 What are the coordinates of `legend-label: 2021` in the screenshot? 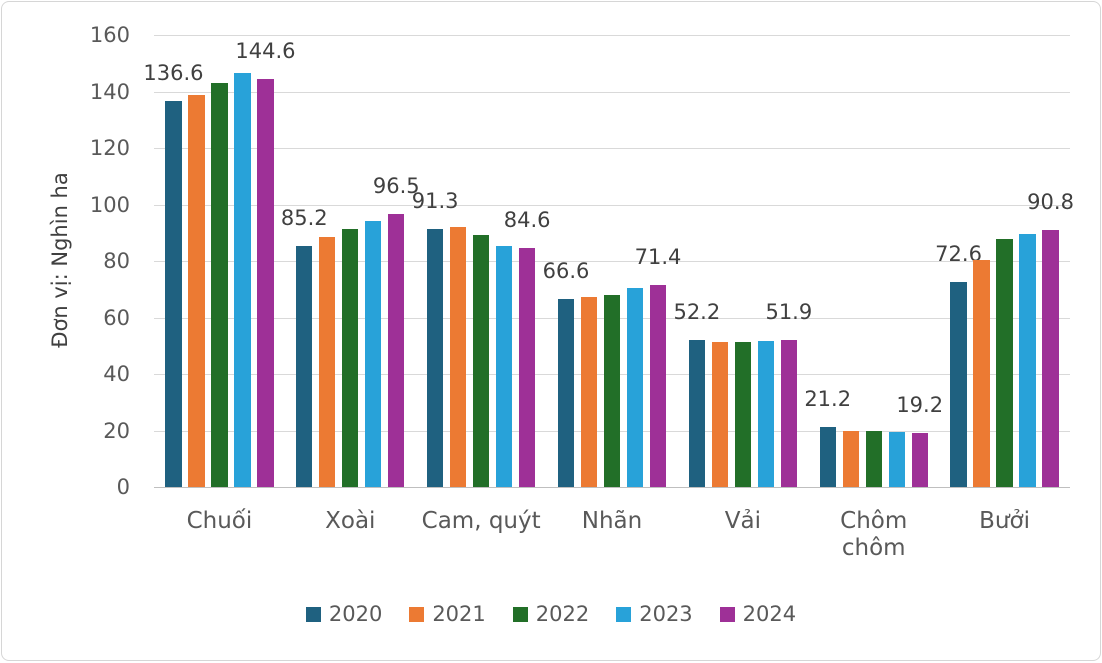 It's located at (459, 614).